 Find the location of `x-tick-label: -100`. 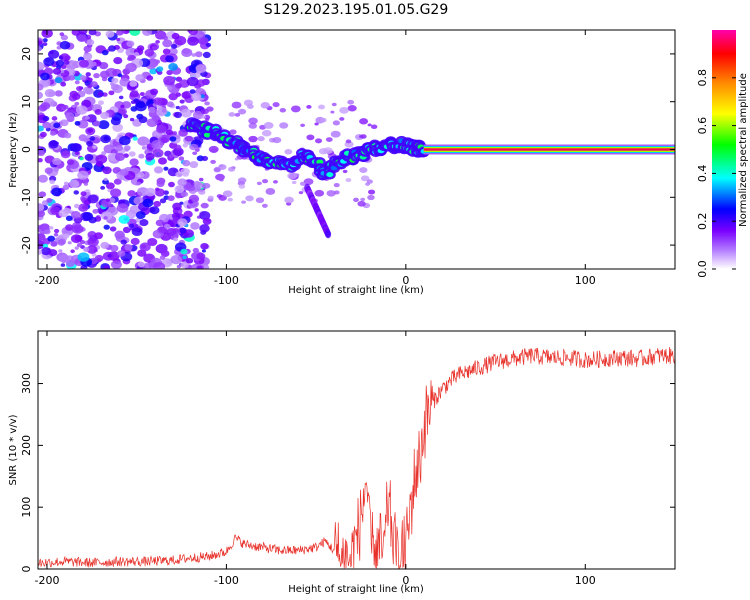

x-tick-label: -100 is located at coordinates (226, 280).